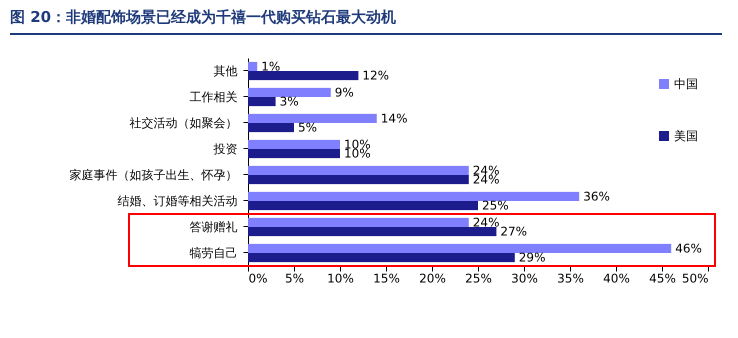 This screenshot has width=738, height=338. What do you see at coordinates (686, 136) in the screenshot?
I see `legend-label: 美国` at bounding box center [686, 136].